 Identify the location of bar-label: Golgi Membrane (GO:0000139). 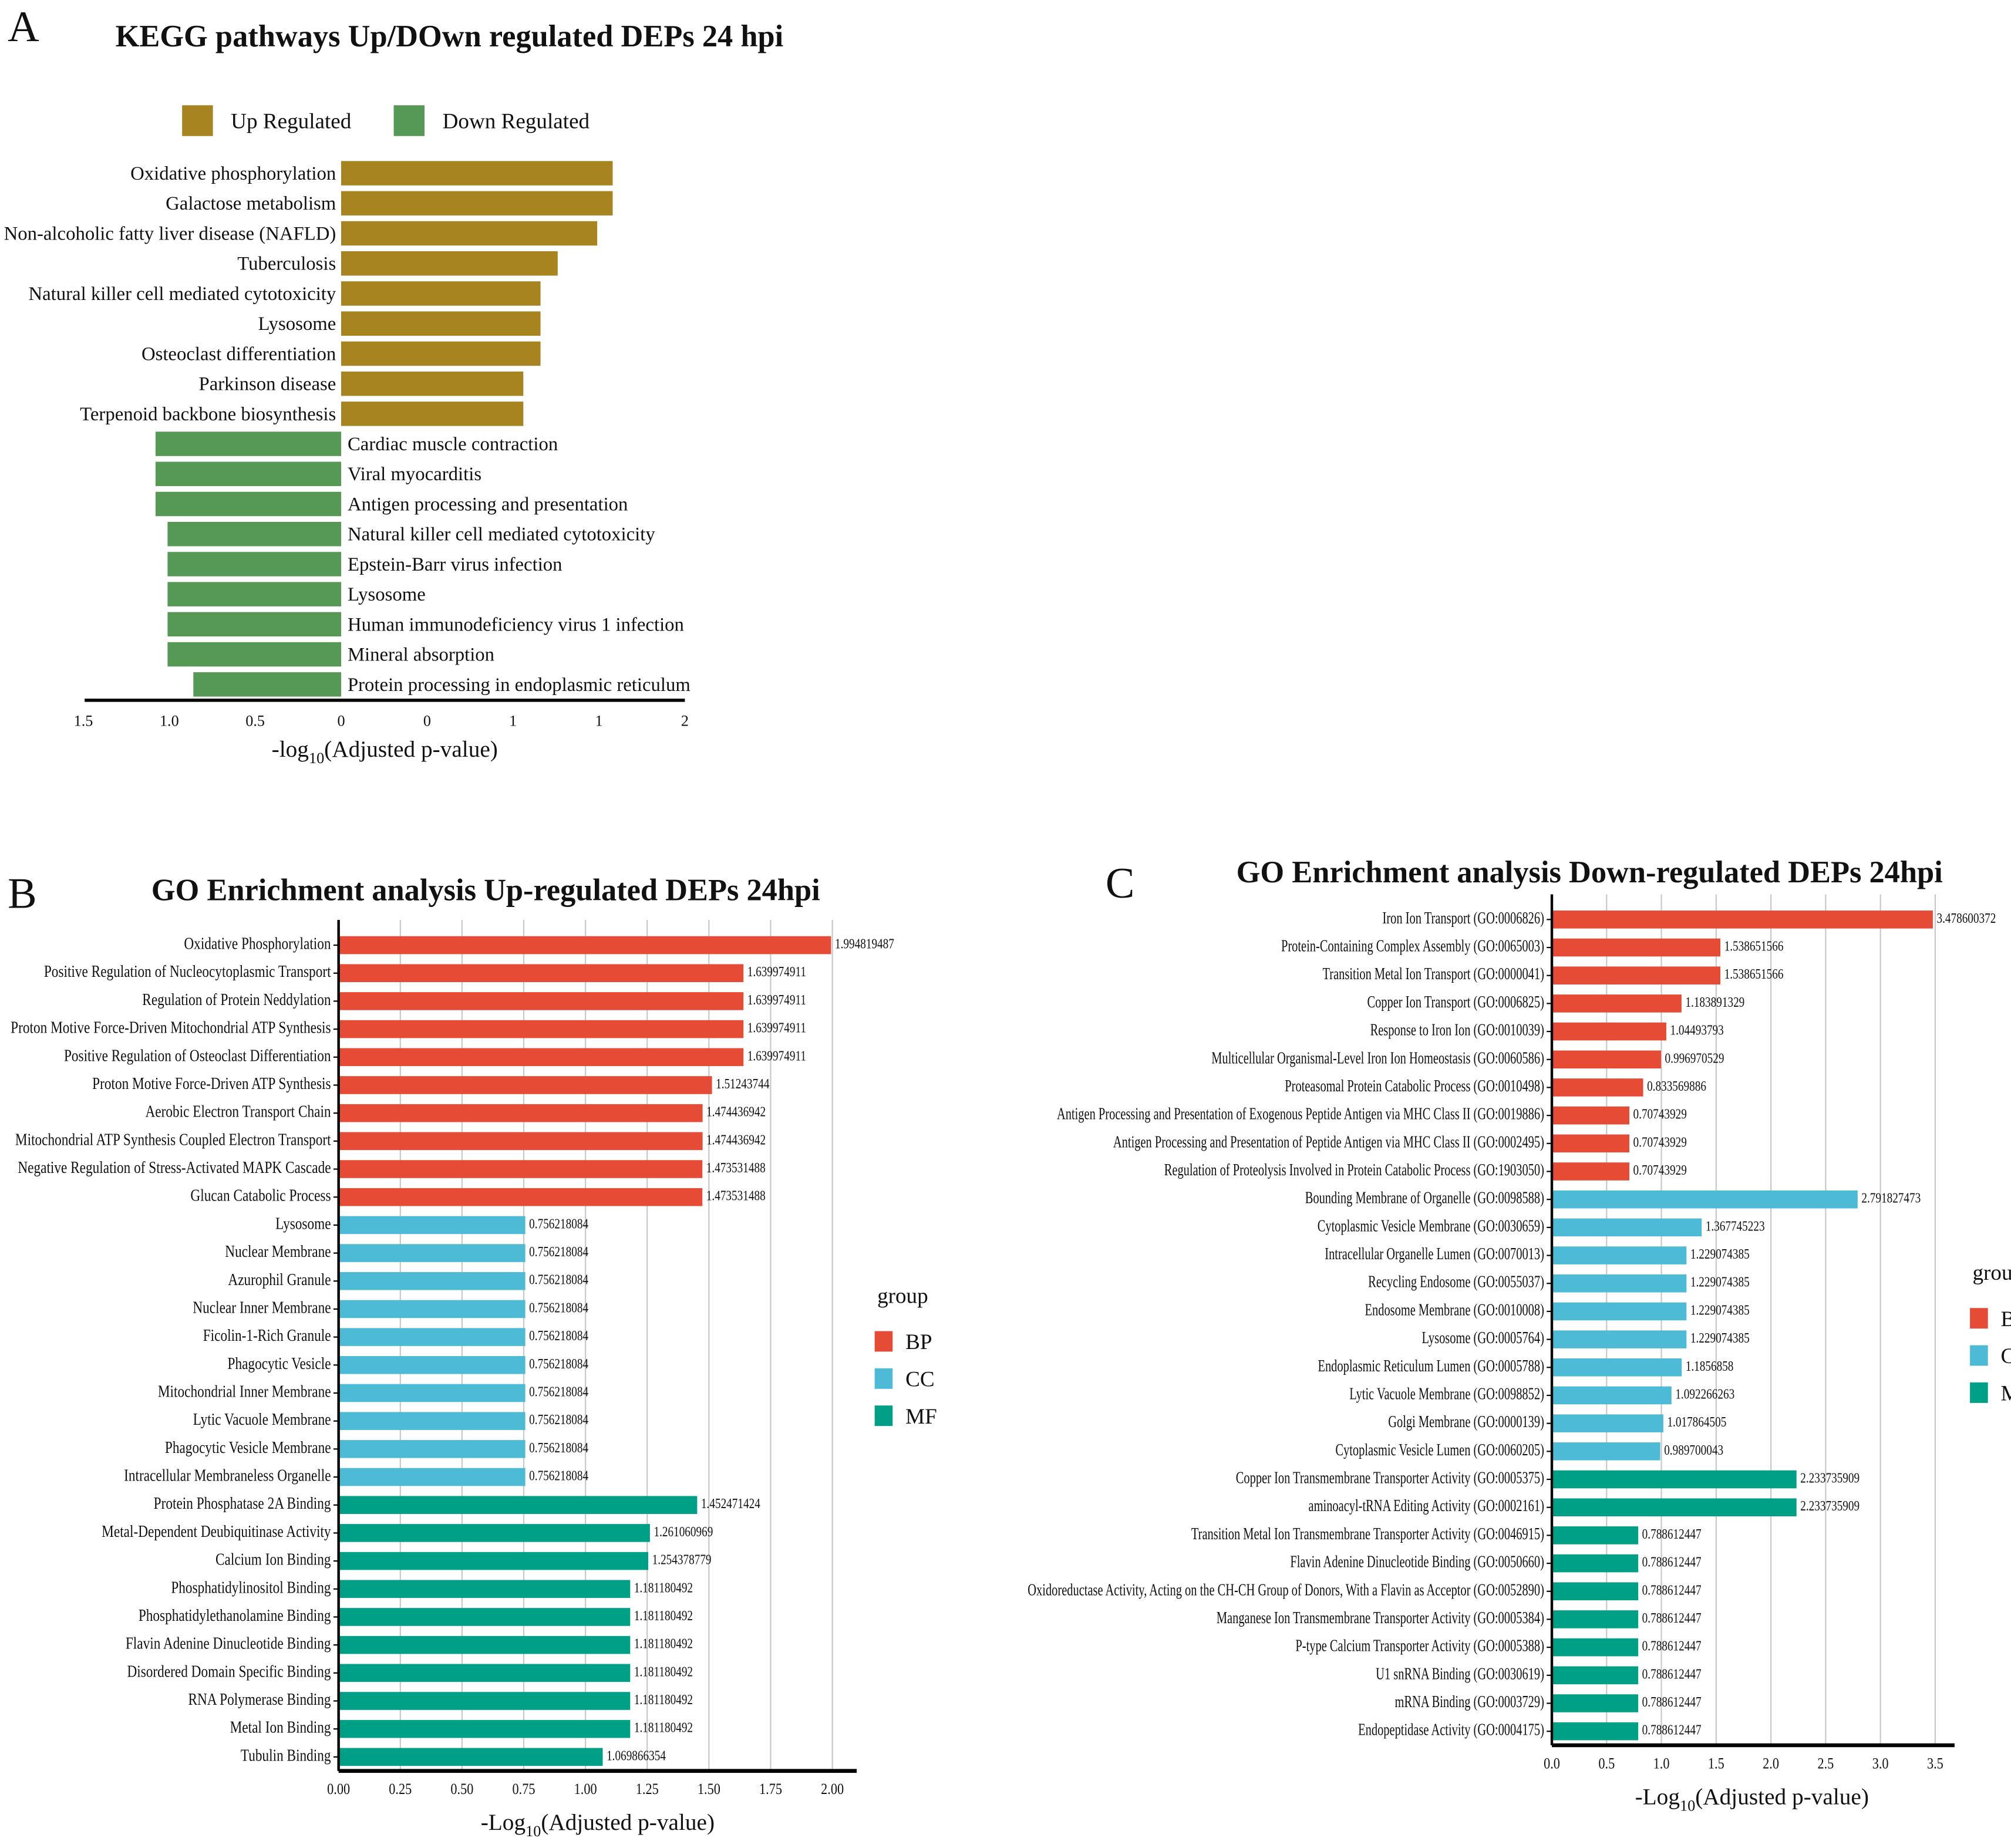
(1466, 1422).